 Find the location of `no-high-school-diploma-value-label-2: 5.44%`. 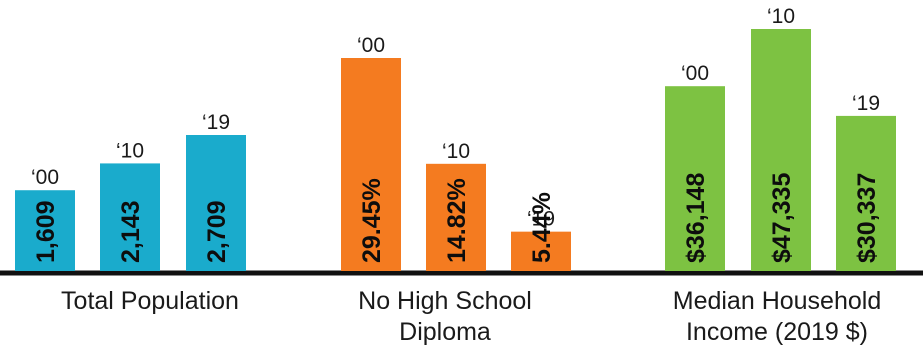

no-high-school-diploma-value-label-2: 5.44% is located at coordinates (542, 227).